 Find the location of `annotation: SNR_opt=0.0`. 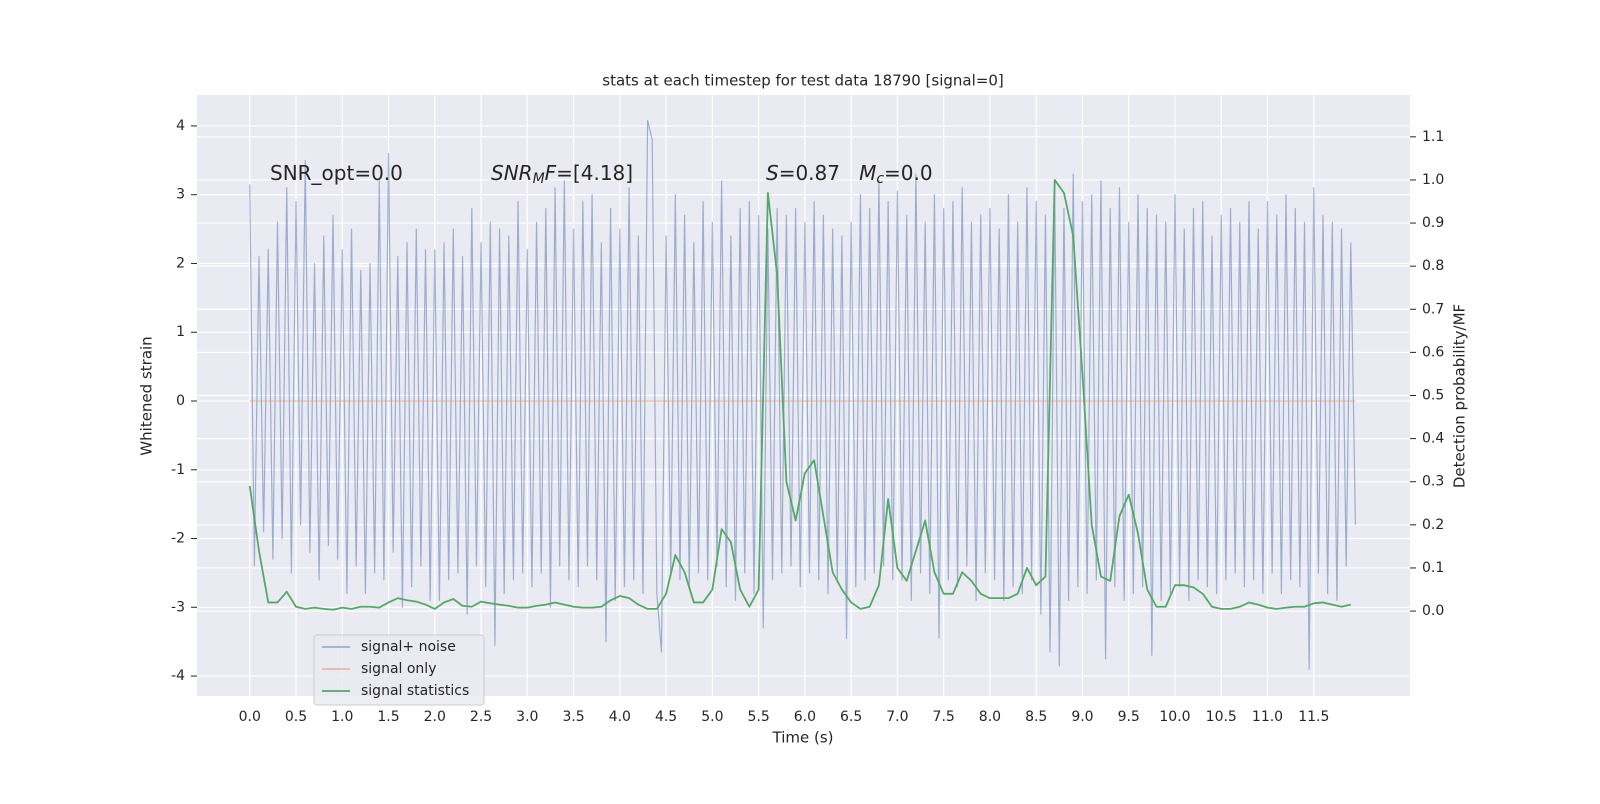

annotation: SNR_opt=0.0 is located at coordinates (336, 173).